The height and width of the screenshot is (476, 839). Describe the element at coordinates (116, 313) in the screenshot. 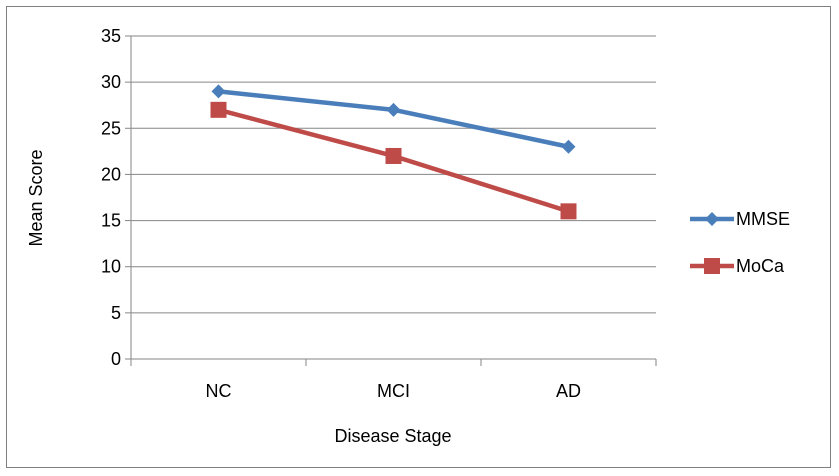

I see `y-tick-label: 5` at that location.